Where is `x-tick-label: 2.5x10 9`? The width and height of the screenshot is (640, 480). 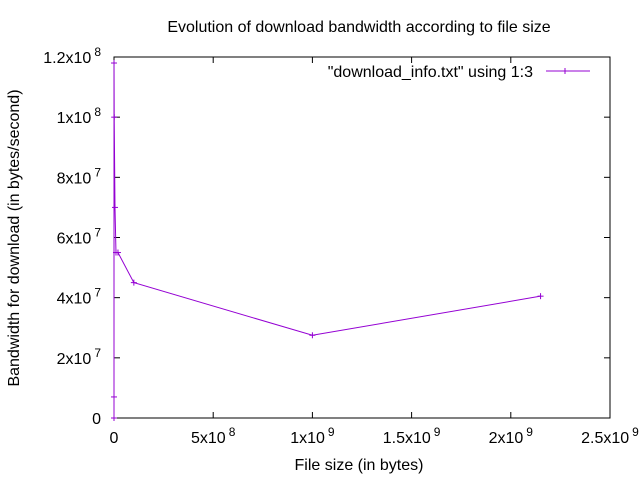
x-tick-label: 2.5x10 9 is located at coordinates (610, 436).